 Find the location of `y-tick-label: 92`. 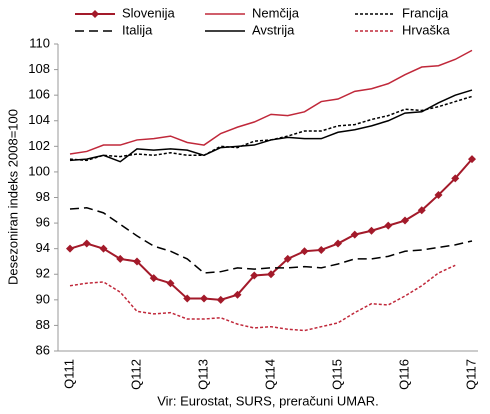

y-tick-label: 92 is located at coordinates (43, 273).